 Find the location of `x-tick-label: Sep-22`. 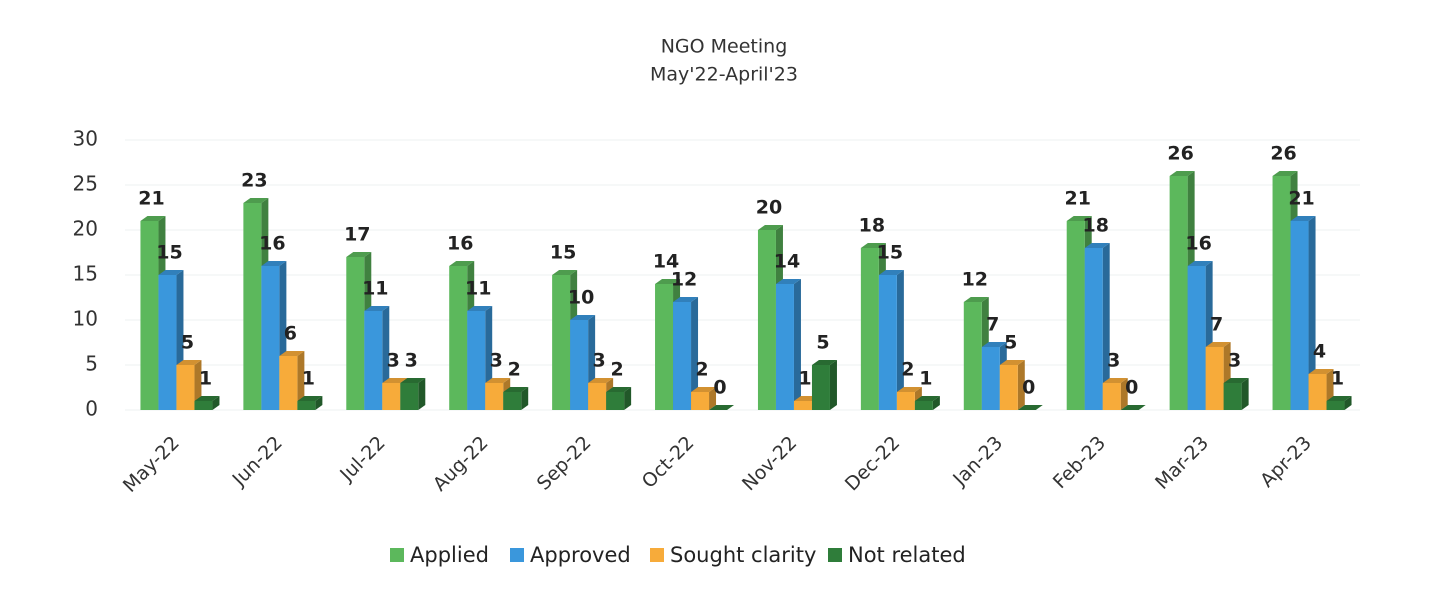

x-tick-label: Sep-22 is located at coordinates (564, 463).